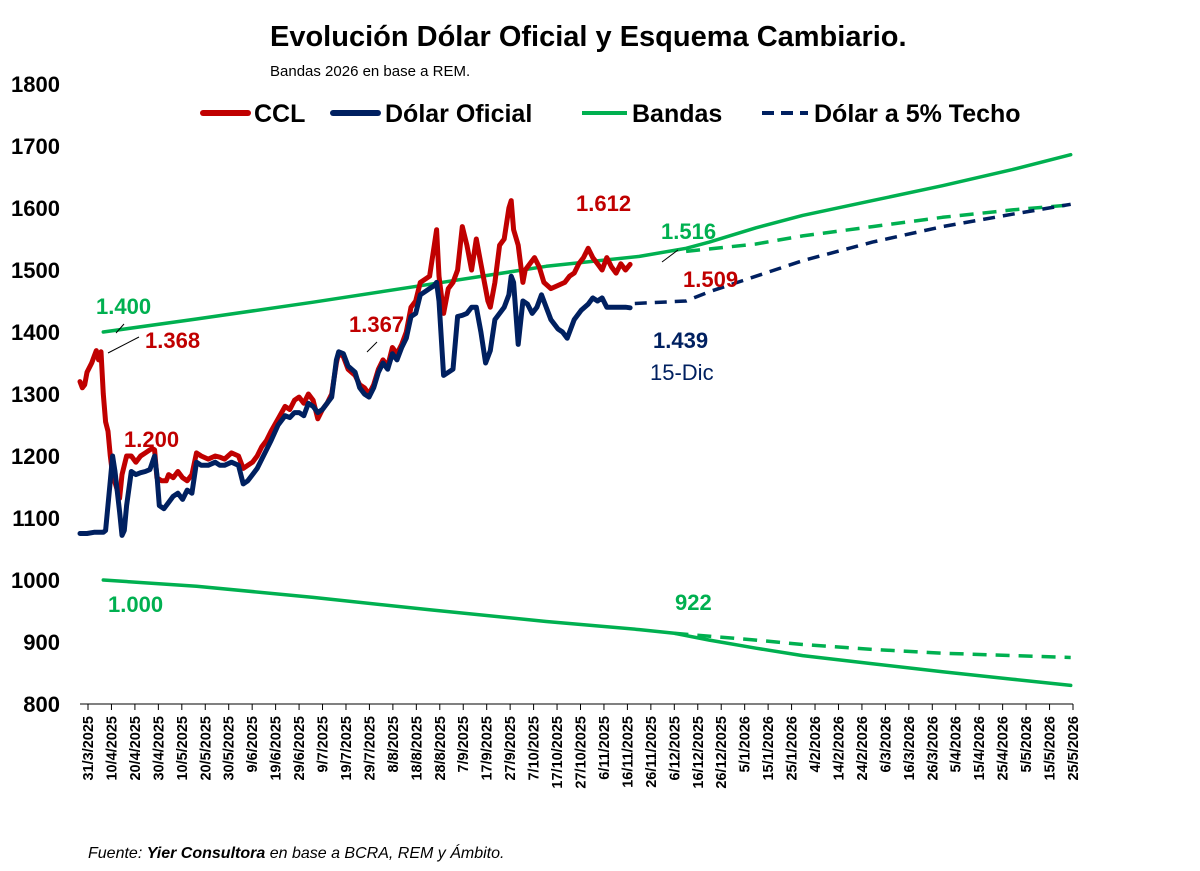 The height and width of the screenshot is (871, 1200). What do you see at coordinates (135, 604) in the screenshot?
I see `annotation-band-floor-start: 1.000` at bounding box center [135, 604].